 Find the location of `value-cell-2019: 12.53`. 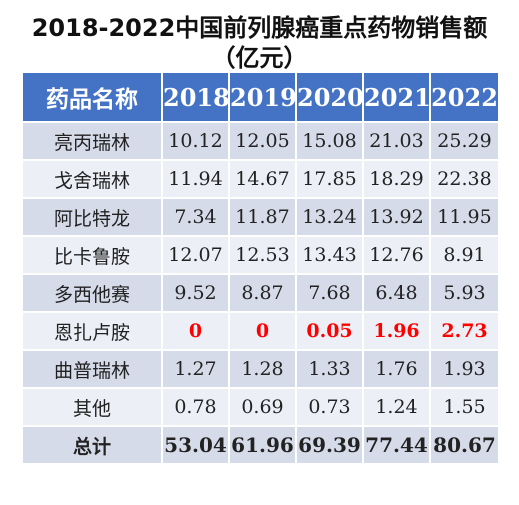

value-cell-2019: 12.53 is located at coordinates (262, 255).